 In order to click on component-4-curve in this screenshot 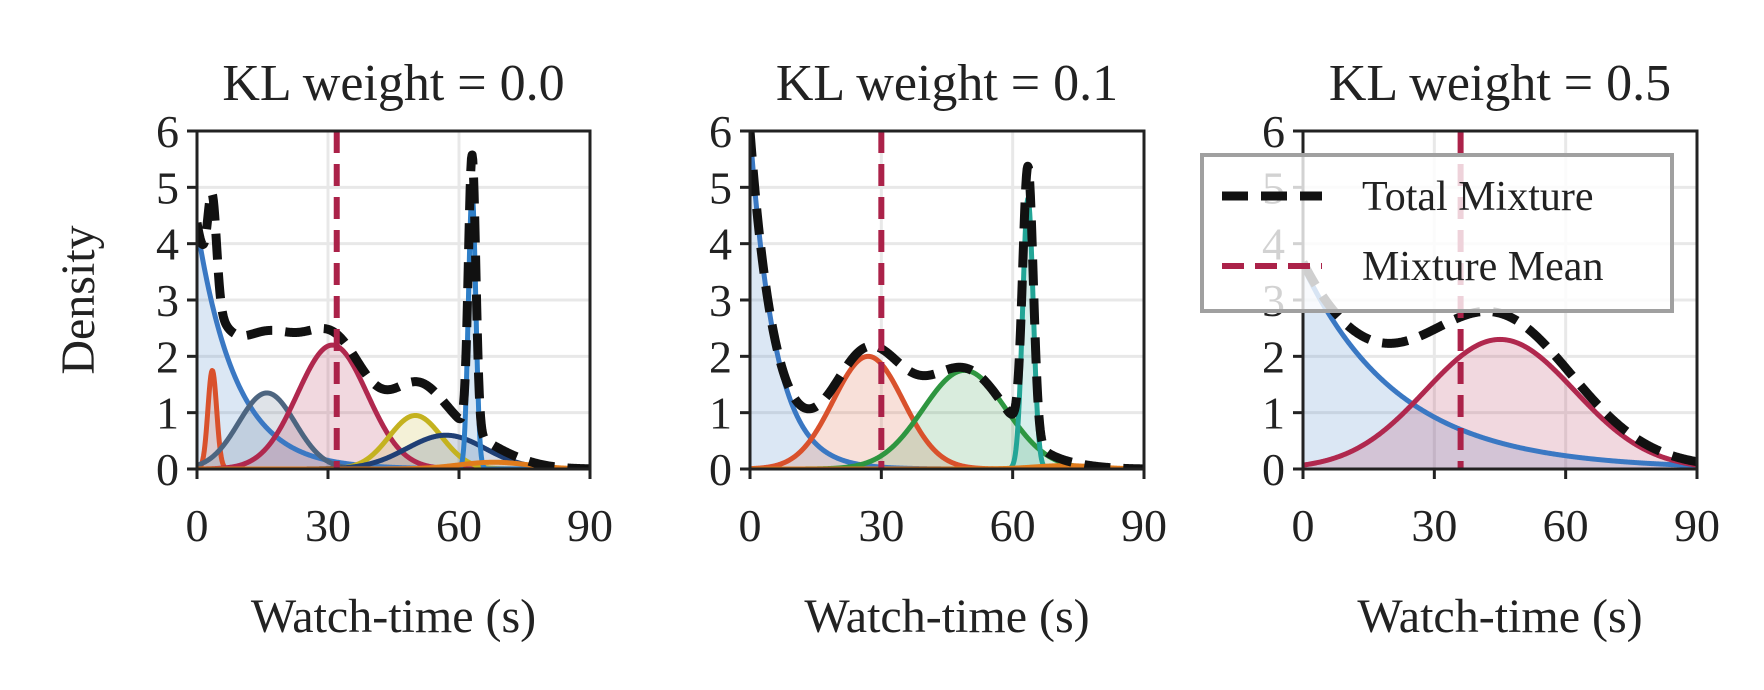, I will do `click(393, 405)`.